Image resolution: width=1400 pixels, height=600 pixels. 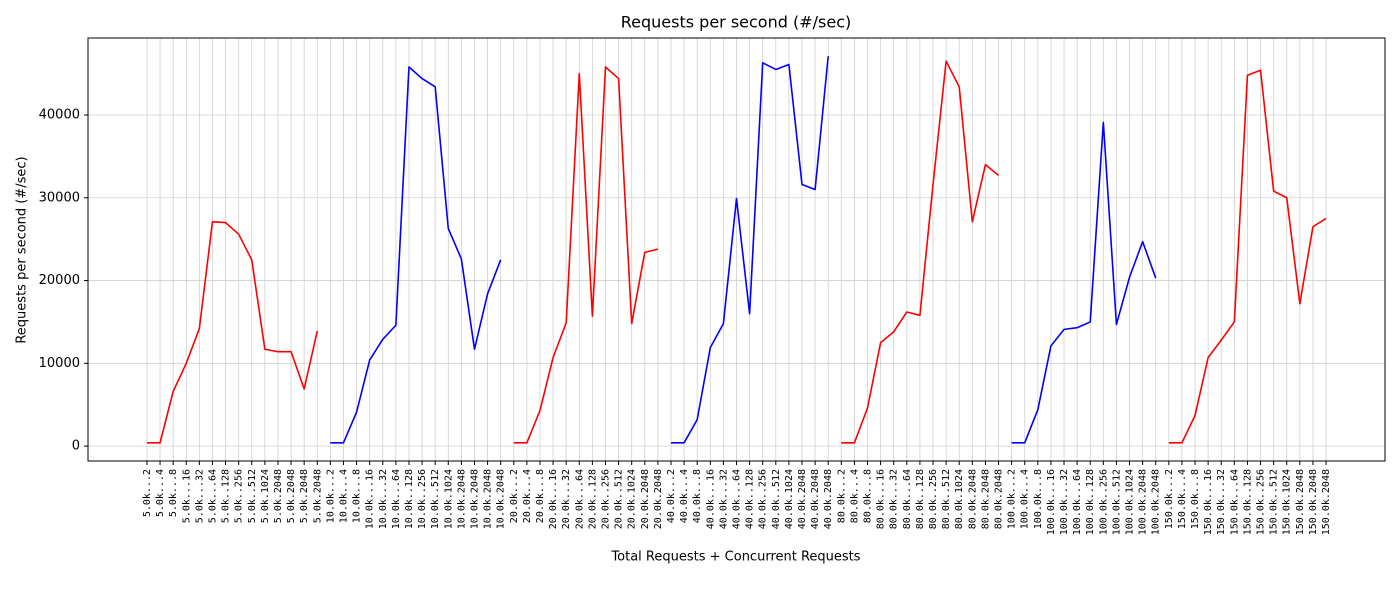 I want to click on x-tick-label: 5.0k...4, so click(x=160, y=493).